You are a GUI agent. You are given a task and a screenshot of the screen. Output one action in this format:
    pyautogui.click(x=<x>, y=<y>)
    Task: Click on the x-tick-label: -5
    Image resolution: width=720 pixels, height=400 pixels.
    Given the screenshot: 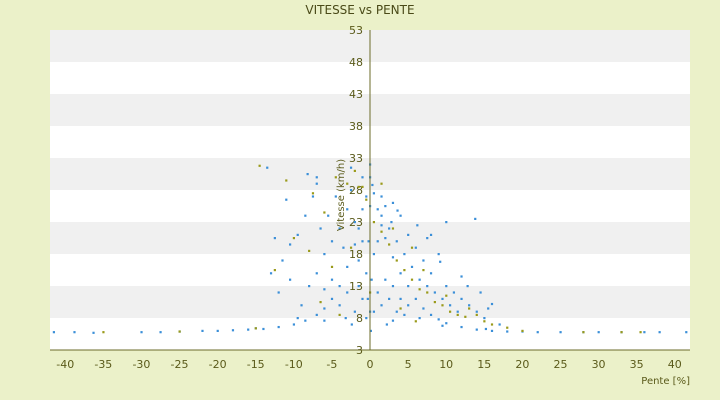 What is the action you would take?
    pyautogui.click(x=331, y=364)
    